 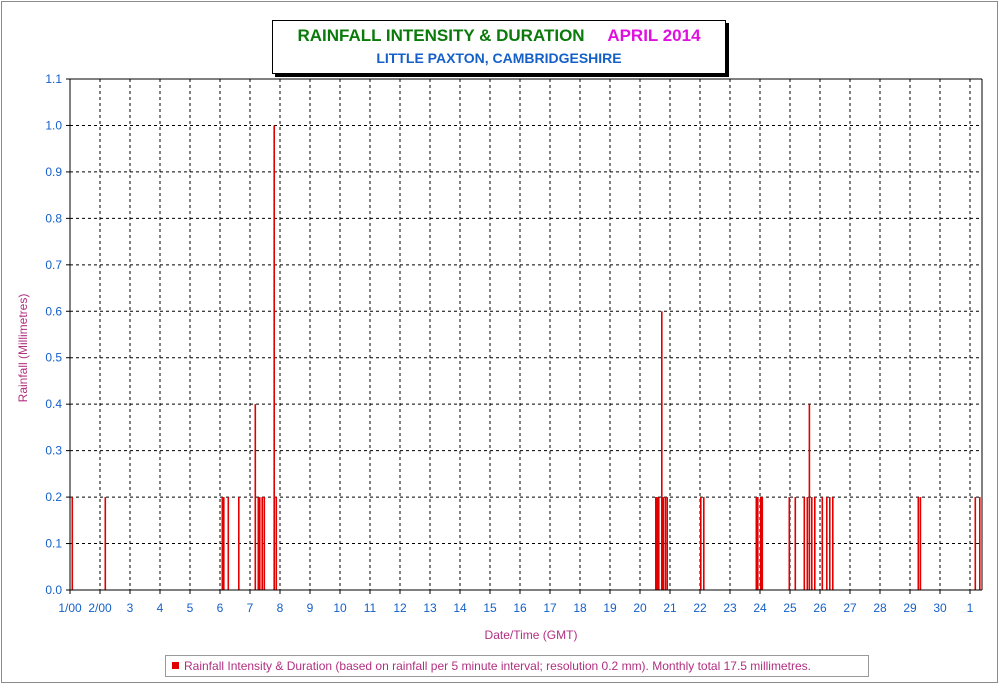 I want to click on x-tick-label: 5, so click(x=190, y=608).